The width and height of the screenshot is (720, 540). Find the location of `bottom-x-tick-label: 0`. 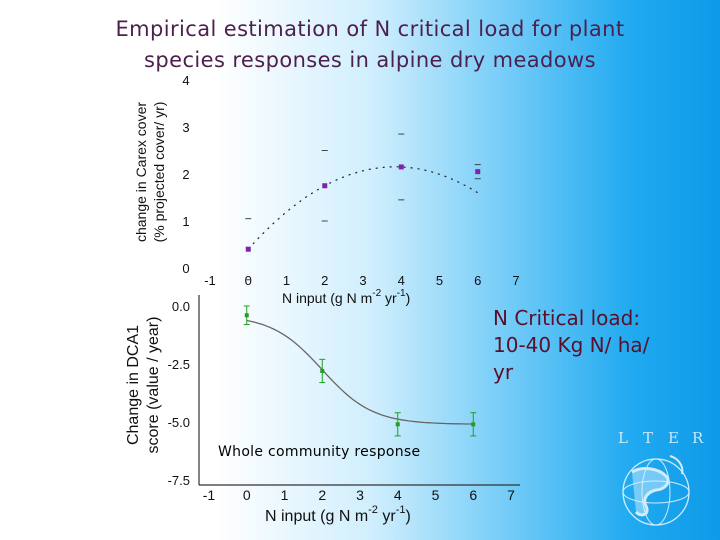

bottom-x-tick-label: 0 is located at coordinates (247, 495).